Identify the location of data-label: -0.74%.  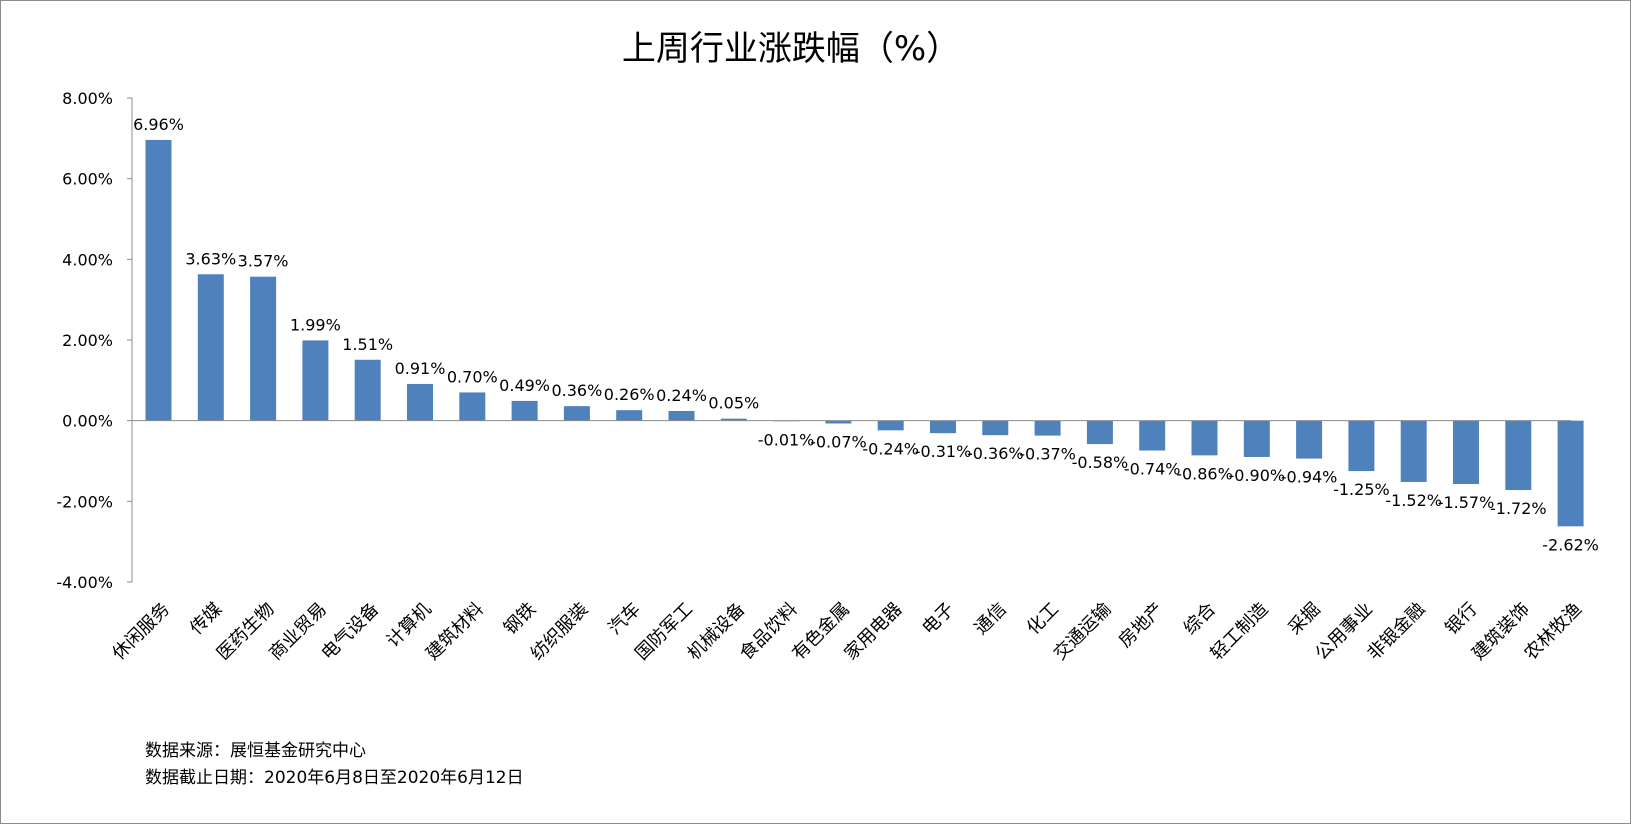
(1152, 469).